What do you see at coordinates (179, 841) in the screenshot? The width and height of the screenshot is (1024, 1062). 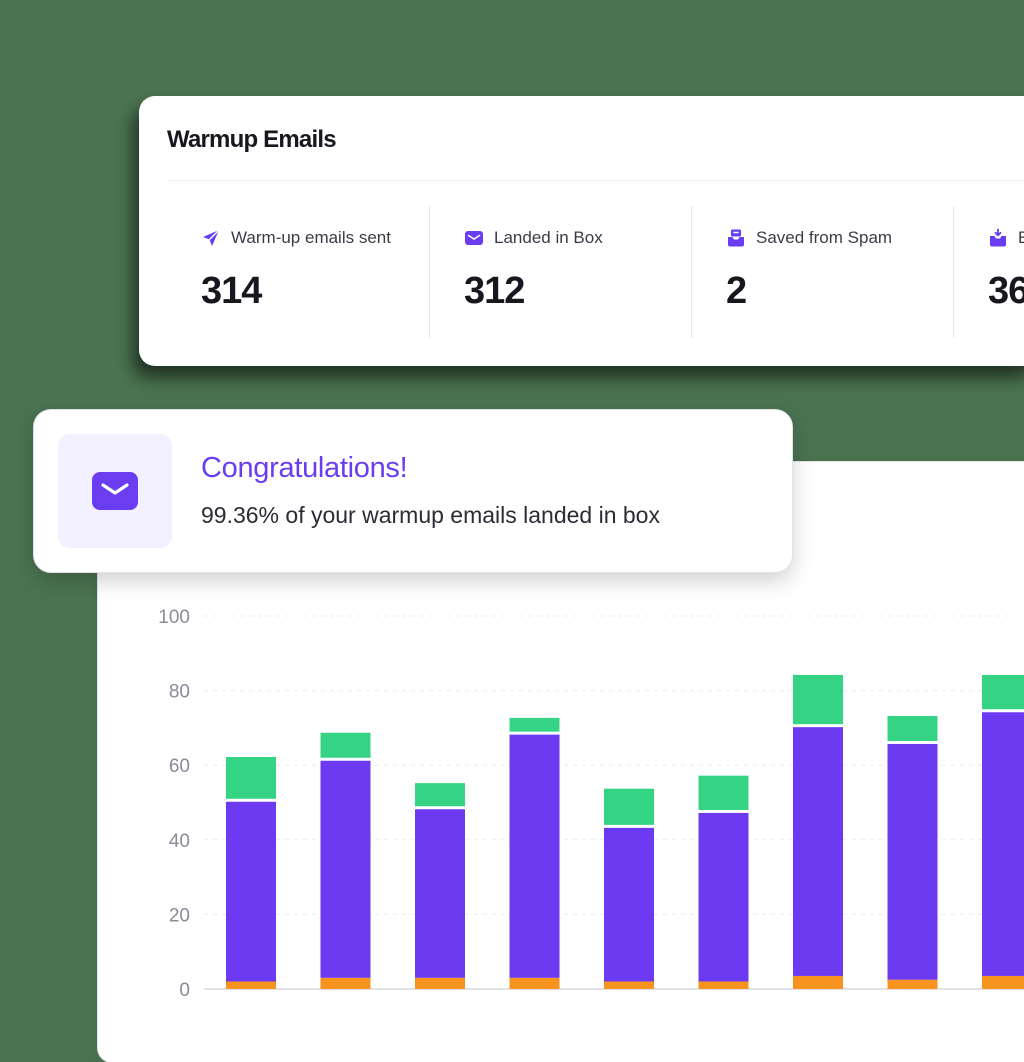 I see `y-tick-label: 40` at bounding box center [179, 841].